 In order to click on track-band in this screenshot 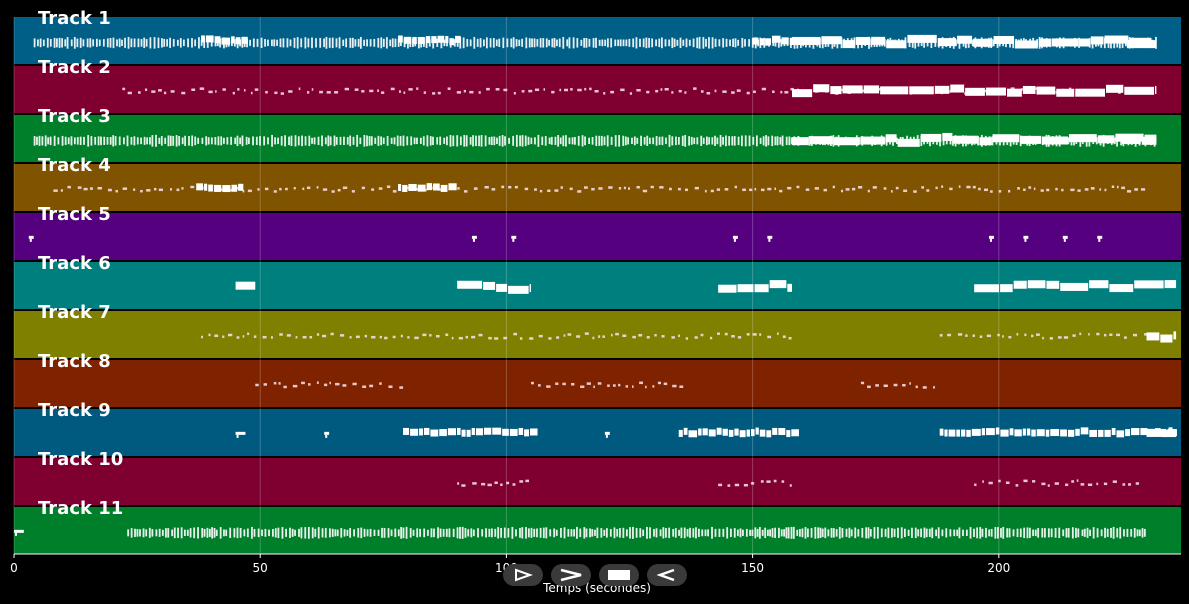, I will do `click(597, 334)`.